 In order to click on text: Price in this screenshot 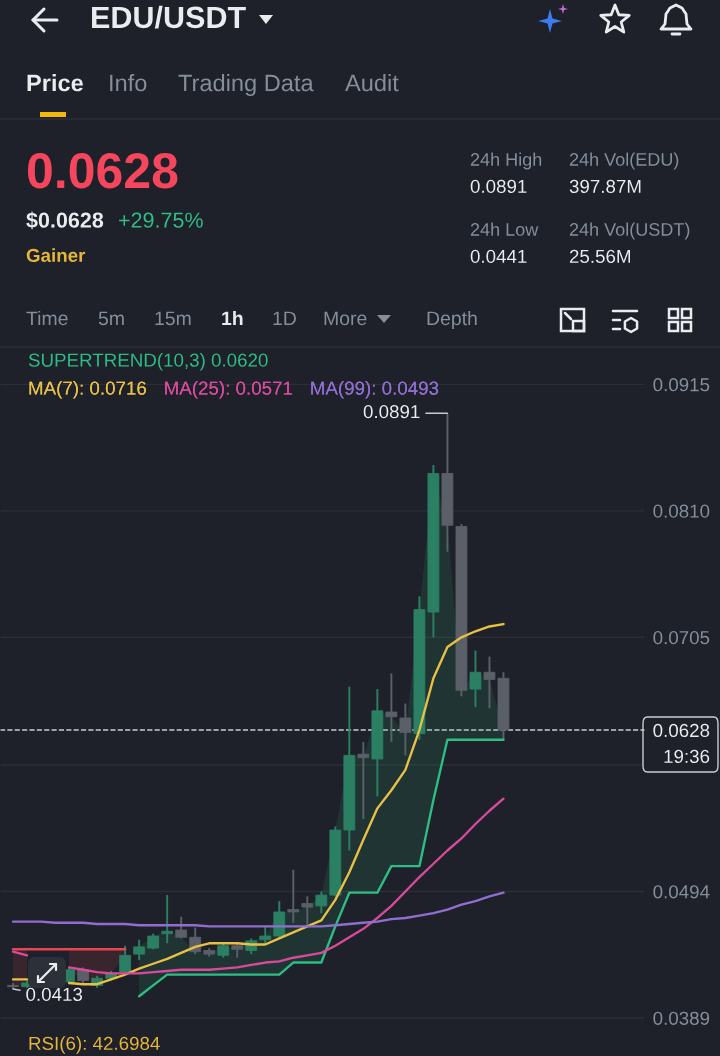, I will do `click(55, 83)`.